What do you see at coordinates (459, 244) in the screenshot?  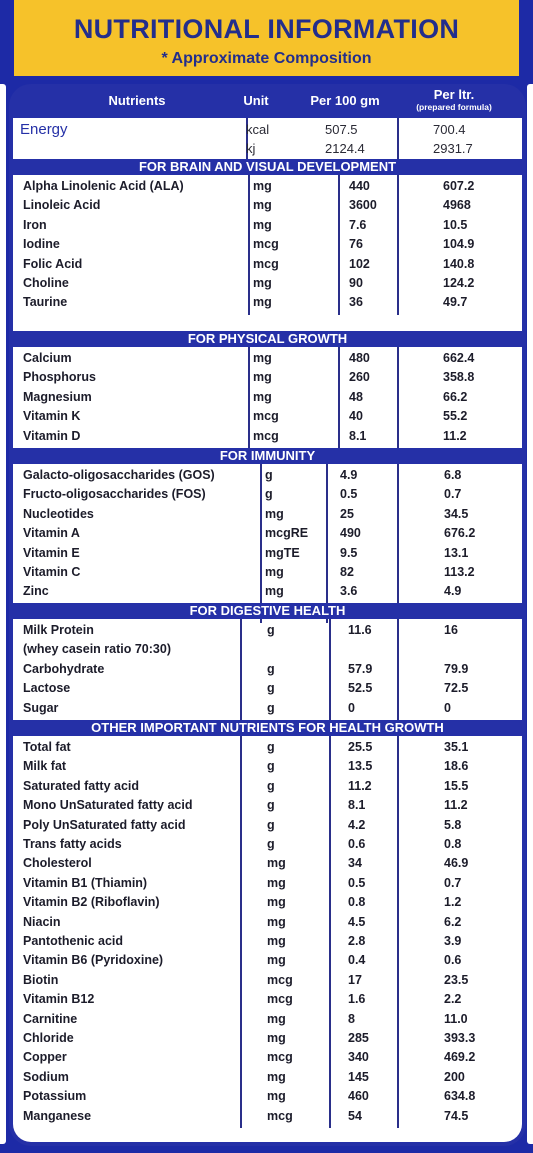 I see `perltr-cell: 104.9` at bounding box center [459, 244].